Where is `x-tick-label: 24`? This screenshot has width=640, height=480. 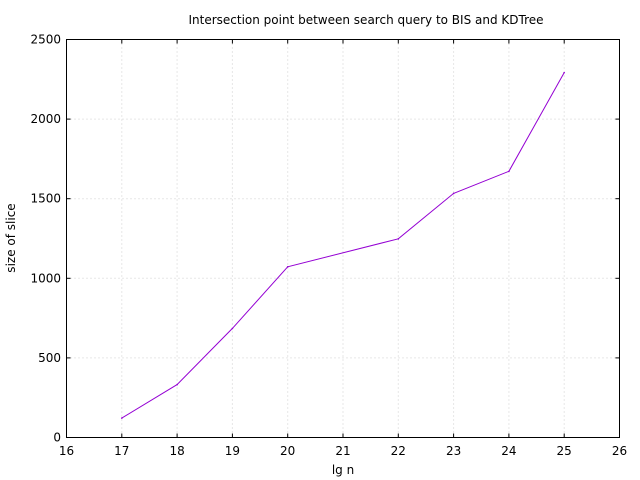 x-tick-label: 24 is located at coordinates (508, 451).